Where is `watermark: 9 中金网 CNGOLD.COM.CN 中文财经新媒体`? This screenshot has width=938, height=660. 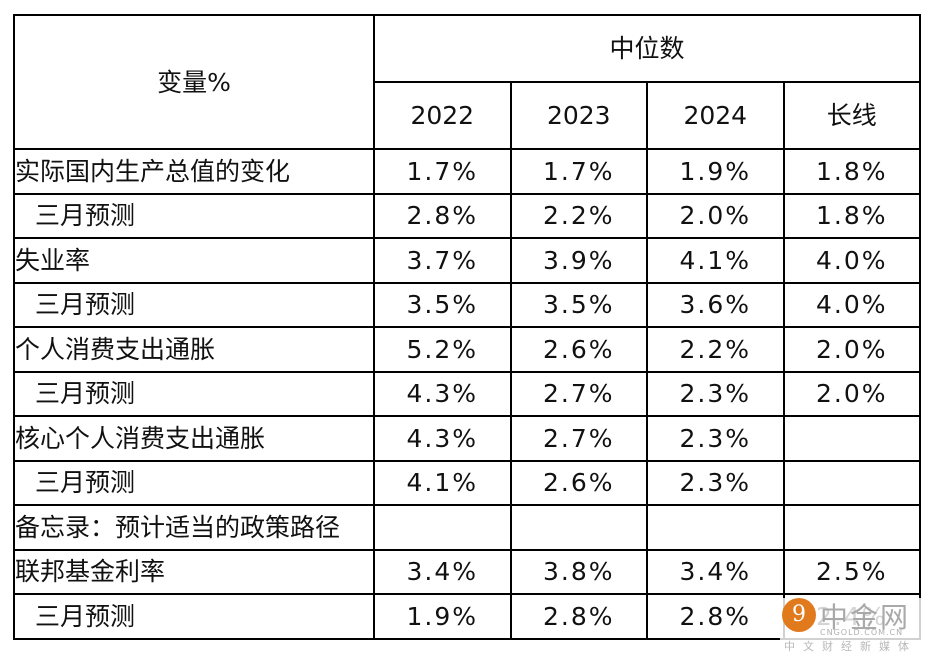 watermark: 9 中金网 CNGOLD.COM.CN 中文财经新媒体 is located at coordinates (855, 625).